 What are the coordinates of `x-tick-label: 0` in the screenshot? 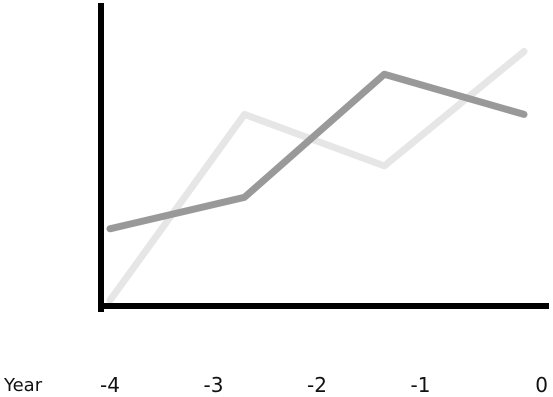 It's located at (541, 385).